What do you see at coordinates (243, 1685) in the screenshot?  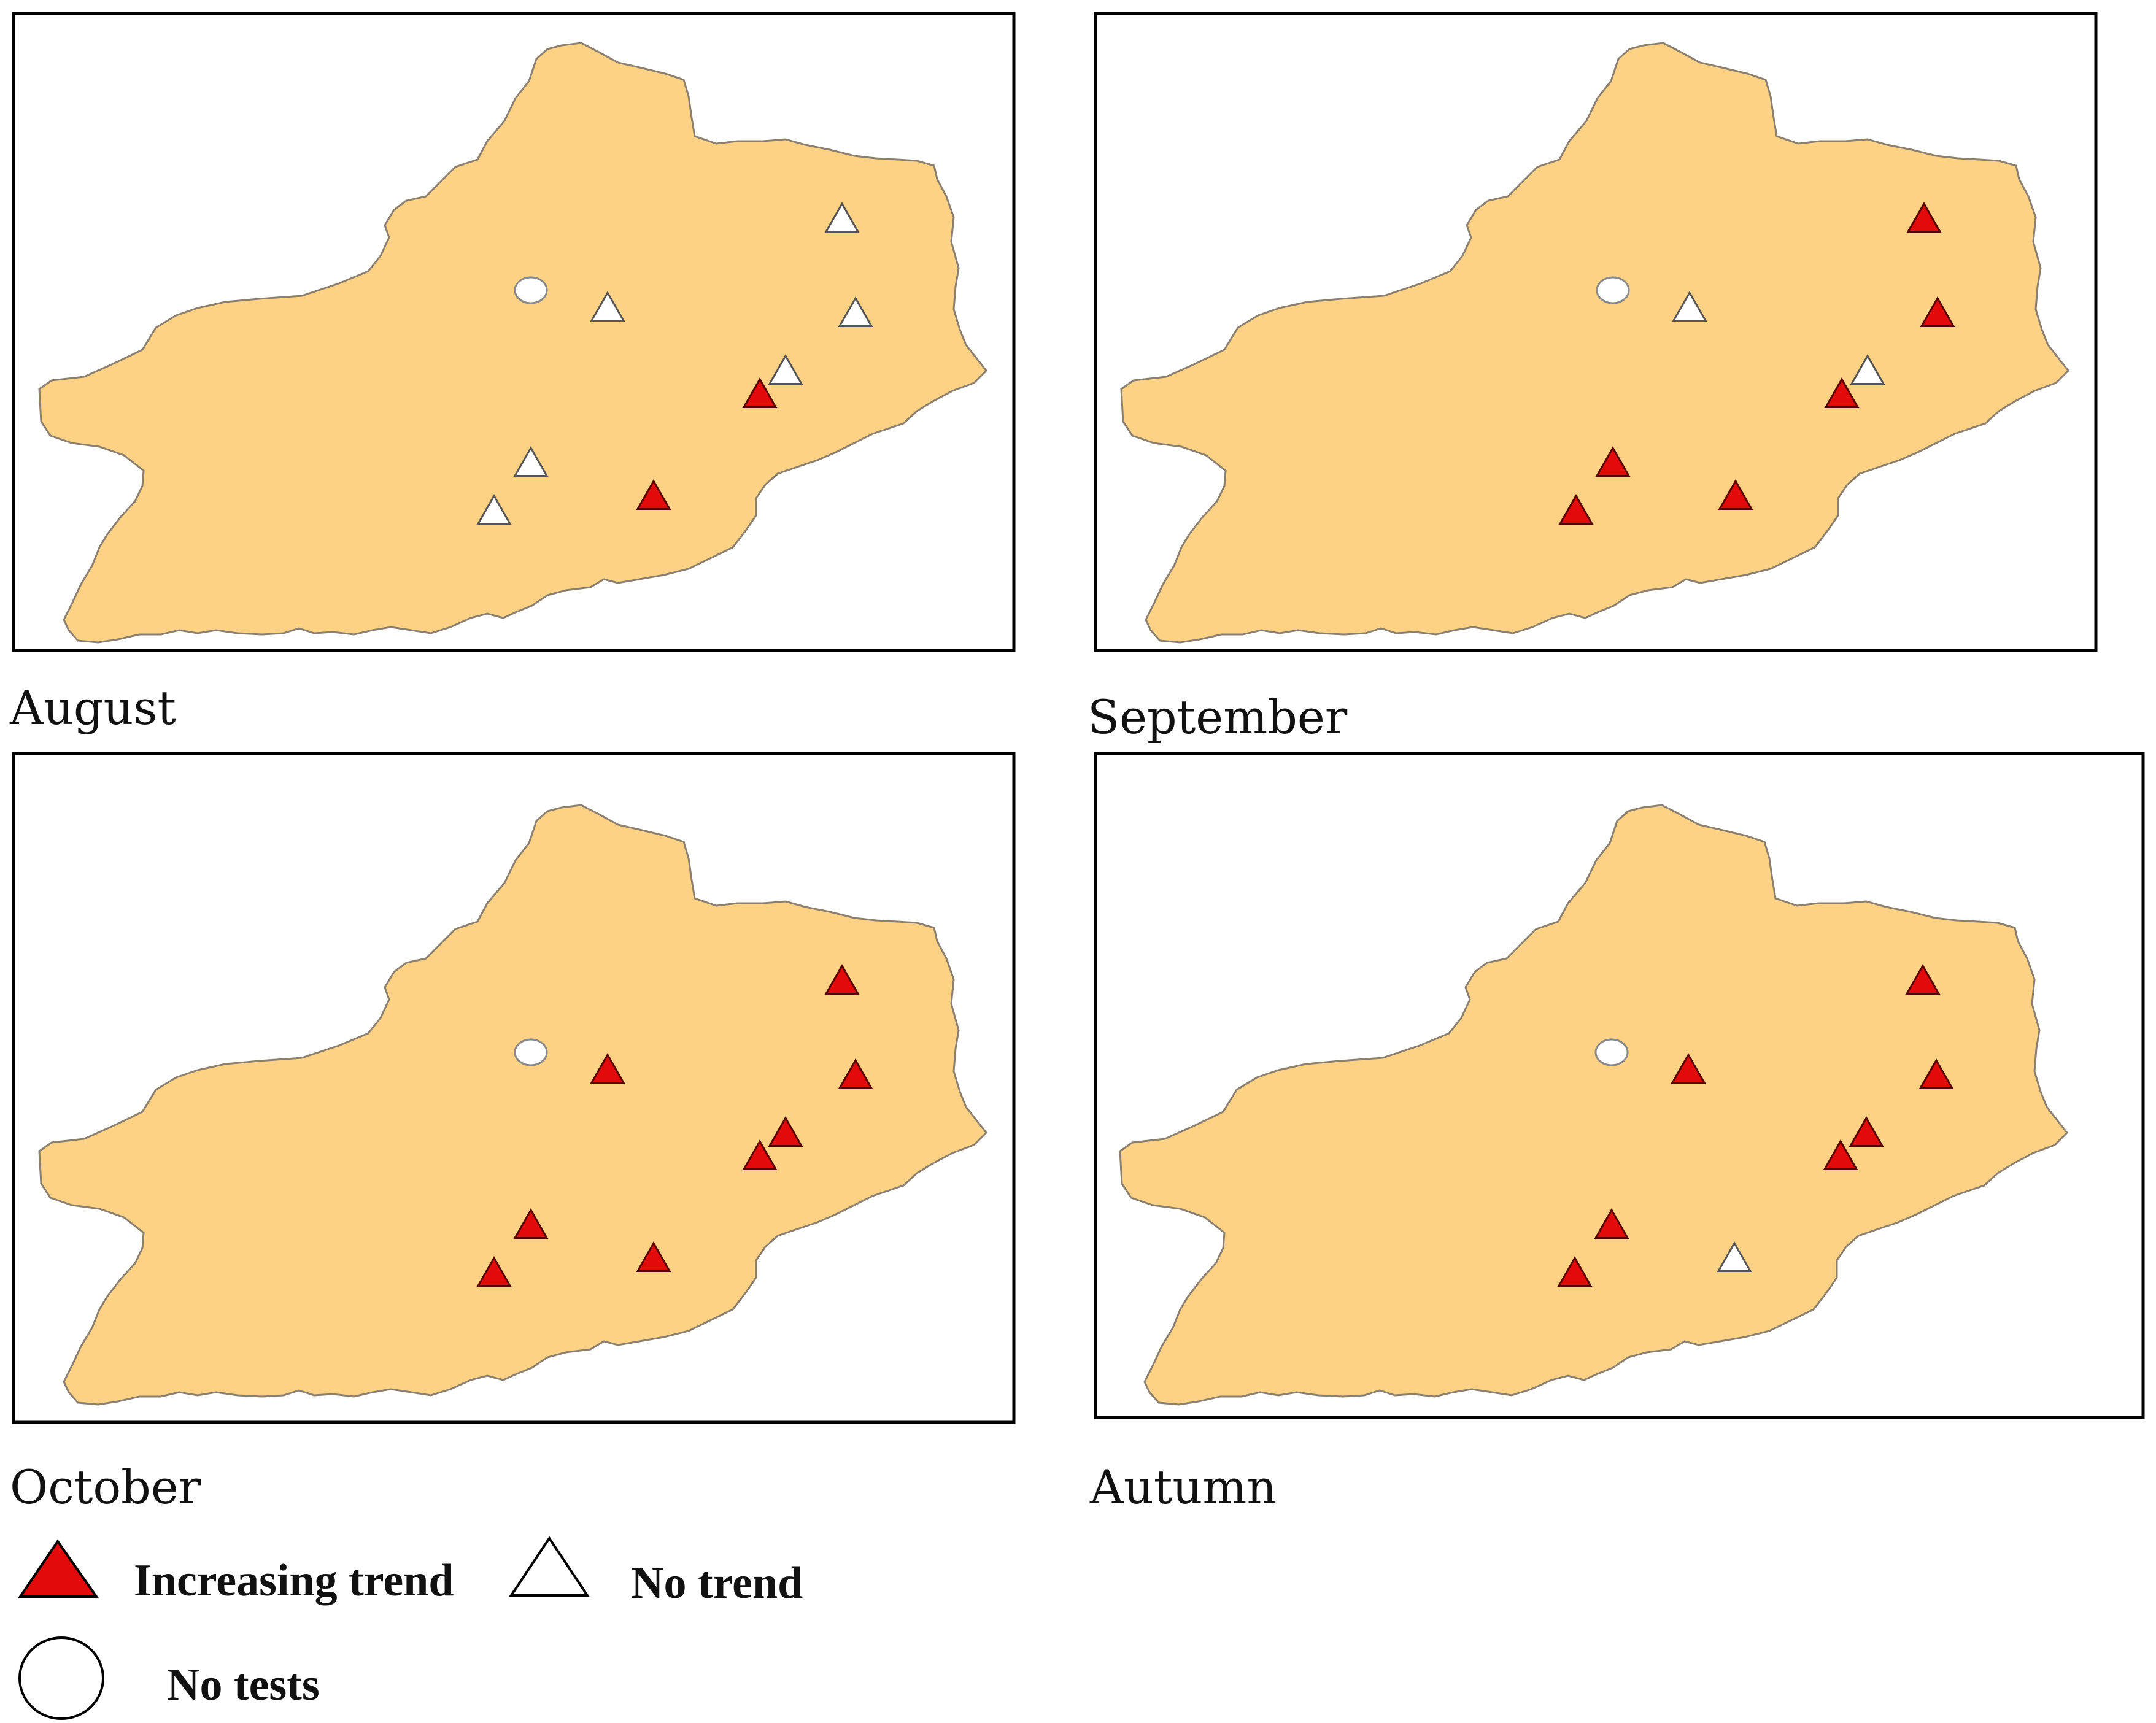 I see `legend-label-no-tests: No tests` at bounding box center [243, 1685].